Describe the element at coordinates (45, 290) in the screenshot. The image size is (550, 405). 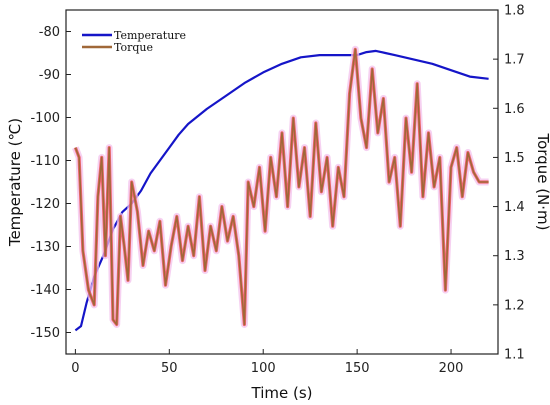
I see `y-left-tick-label: -140` at that location.